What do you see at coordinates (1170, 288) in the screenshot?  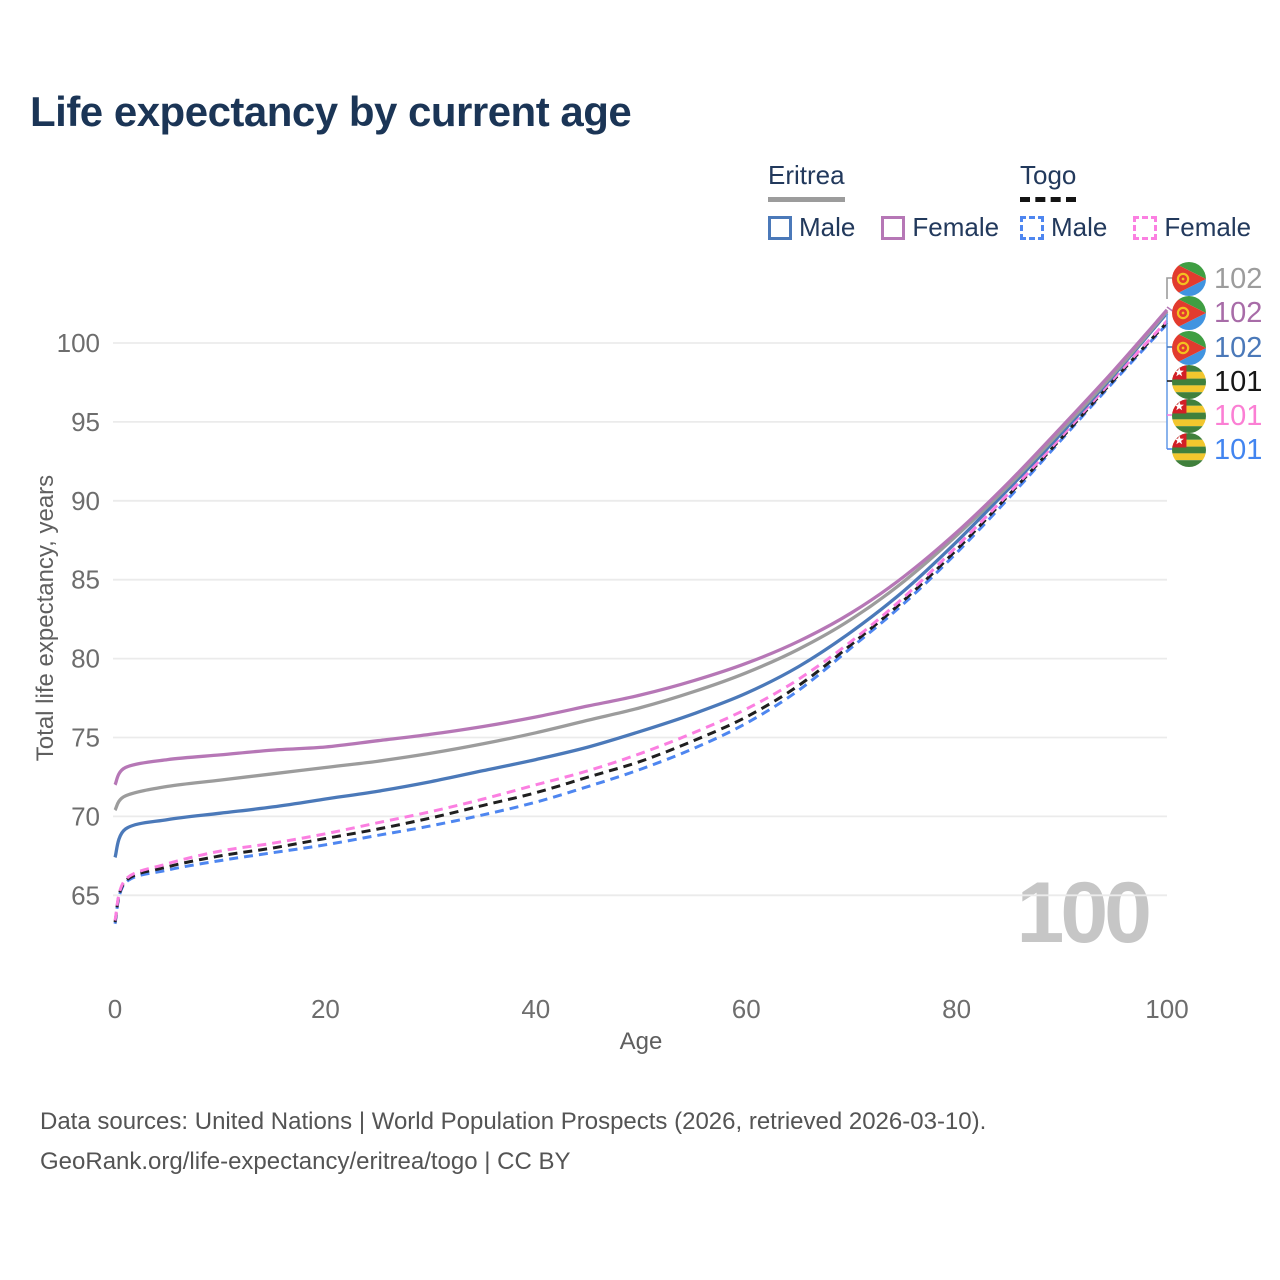 I see `leader-line` at bounding box center [1170, 288].